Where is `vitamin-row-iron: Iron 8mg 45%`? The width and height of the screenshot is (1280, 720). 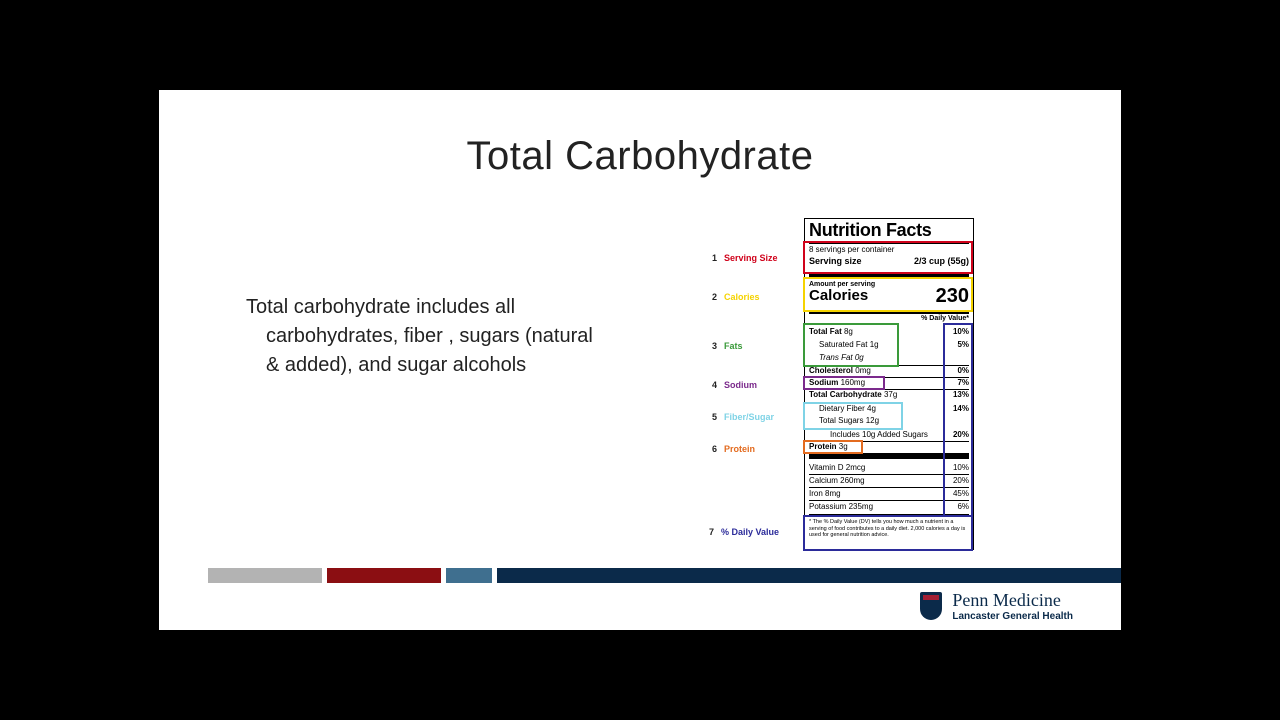 vitamin-row-iron: Iron 8mg 45% is located at coordinates (889, 493).